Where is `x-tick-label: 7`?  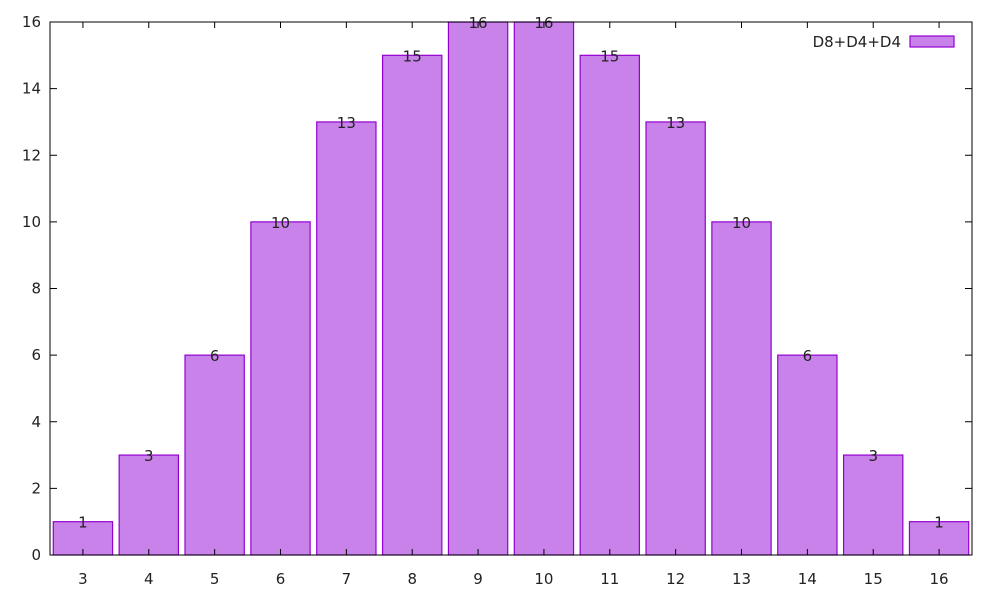
x-tick-label: 7 is located at coordinates (347, 579).